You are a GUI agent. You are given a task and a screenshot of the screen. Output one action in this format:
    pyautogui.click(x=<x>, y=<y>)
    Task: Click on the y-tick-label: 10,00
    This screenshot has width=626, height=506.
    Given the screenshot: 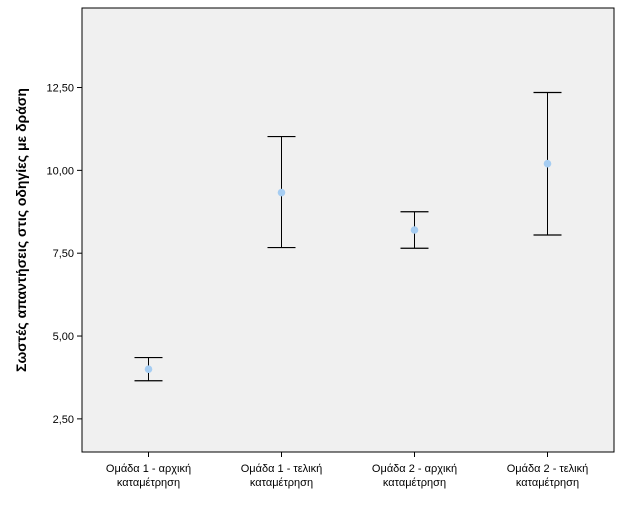 What is the action you would take?
    pyautogui.click(x=60, y=171)
    